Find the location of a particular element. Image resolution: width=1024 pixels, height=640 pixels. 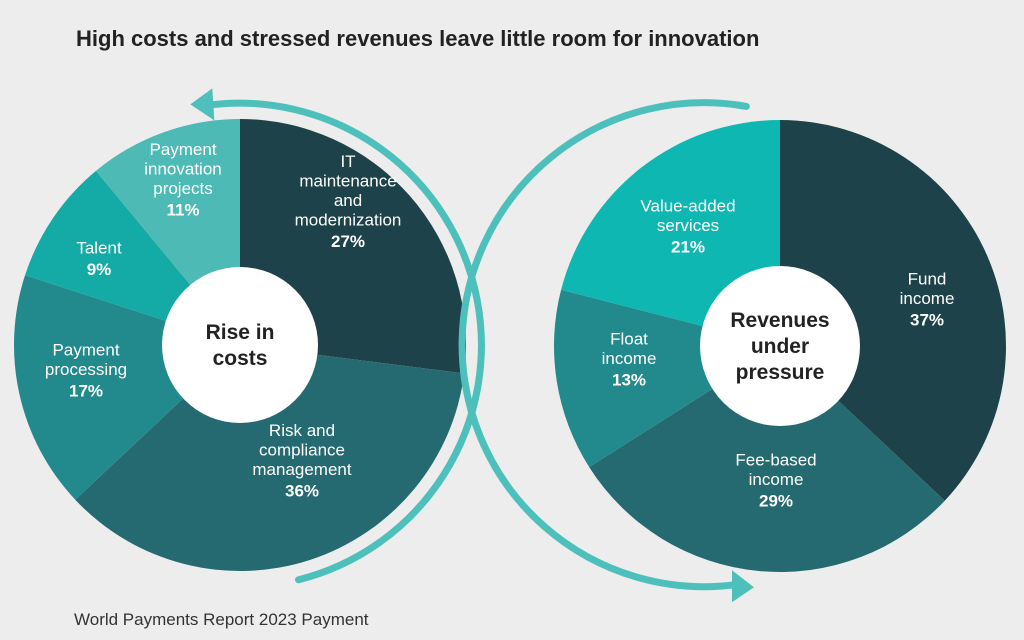

slice-label-2-1: Fund income 37% is located at coordinates (927, 300).